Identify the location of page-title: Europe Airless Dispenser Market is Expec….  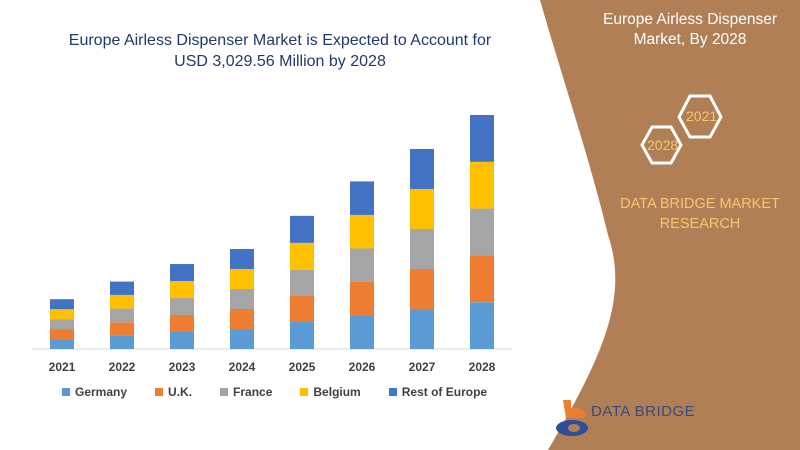
(280, 51).